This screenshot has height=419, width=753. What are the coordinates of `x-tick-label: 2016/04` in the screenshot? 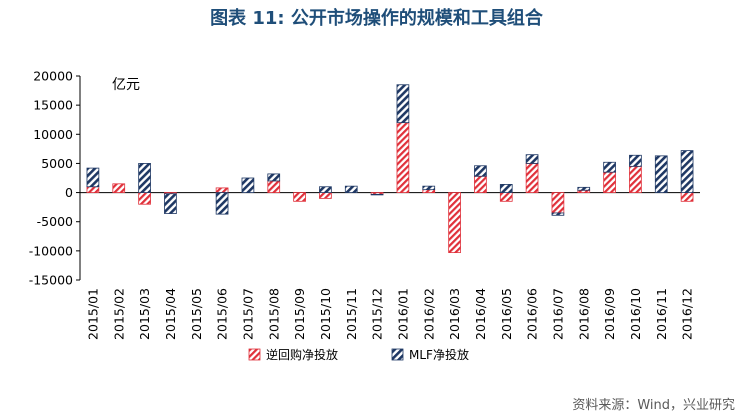 It's located at (480, 314).